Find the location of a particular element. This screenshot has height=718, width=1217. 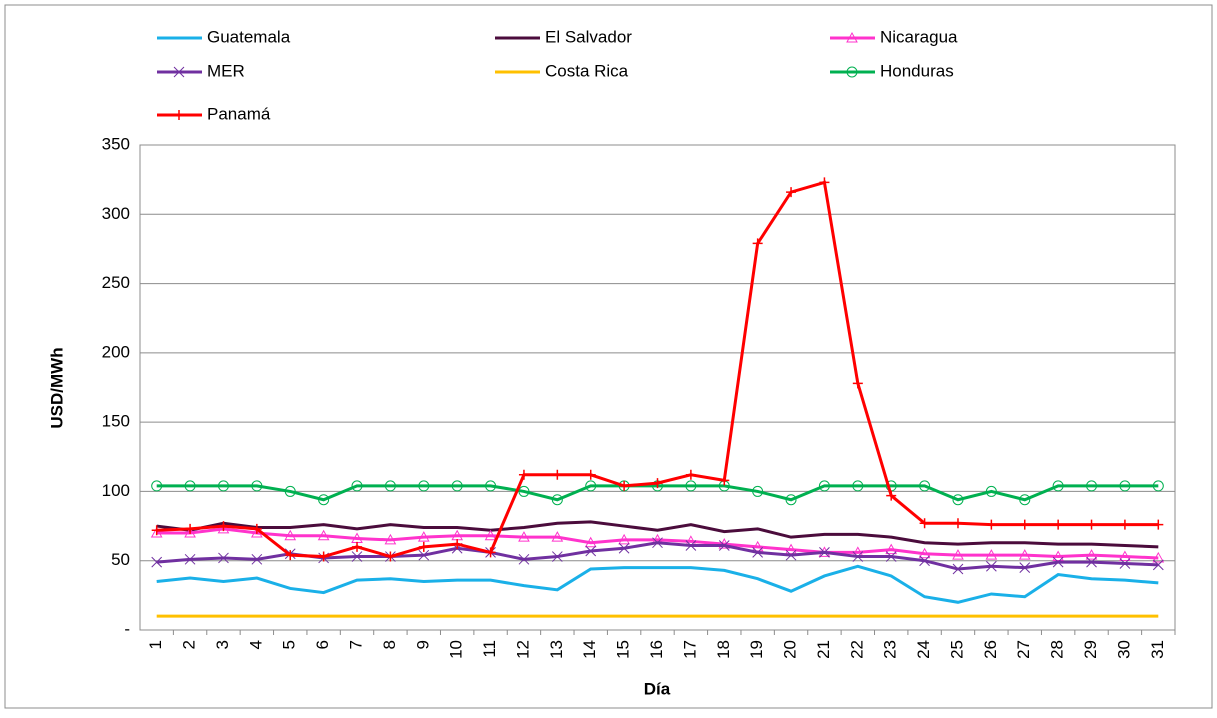

legend-label: El Salvador is located at coordinates (588, 36).